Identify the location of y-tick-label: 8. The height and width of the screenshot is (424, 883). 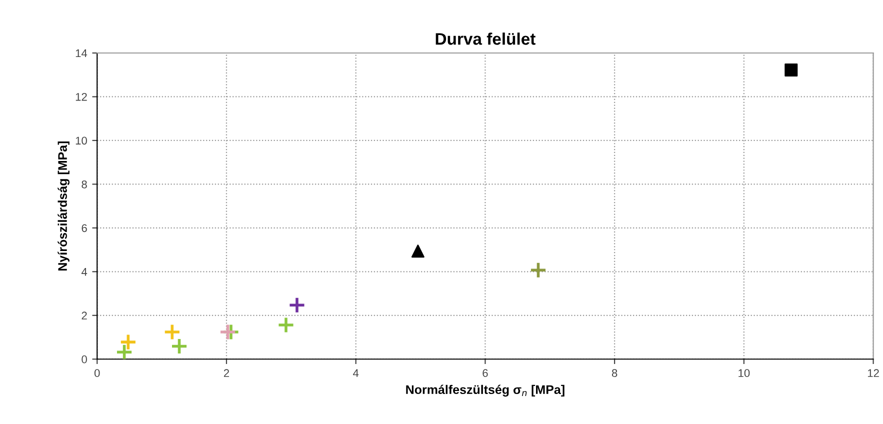
(84, 184).